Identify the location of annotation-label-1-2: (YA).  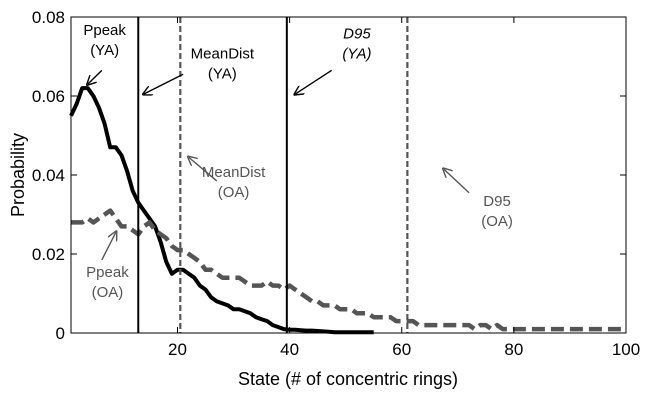
(104, 50).